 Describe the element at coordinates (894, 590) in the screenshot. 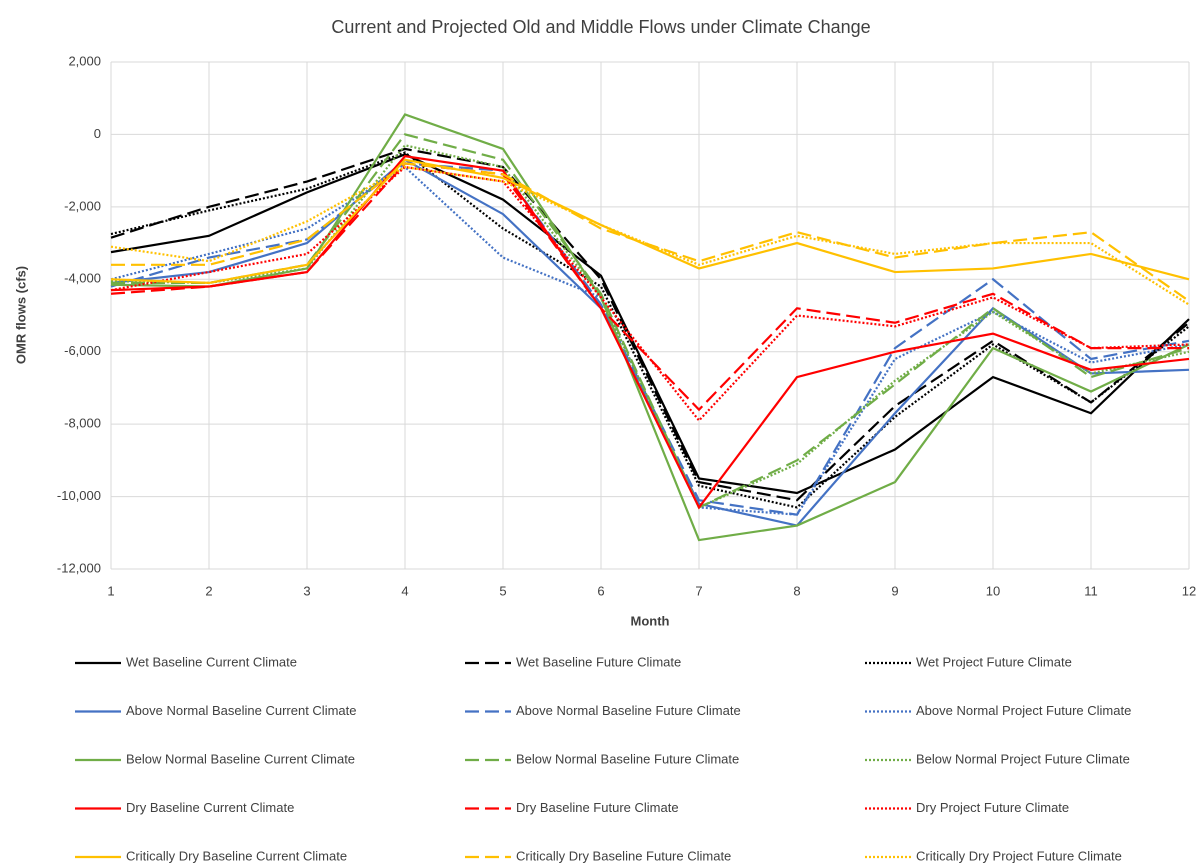

I see `x-tick-label: 9` at that location.